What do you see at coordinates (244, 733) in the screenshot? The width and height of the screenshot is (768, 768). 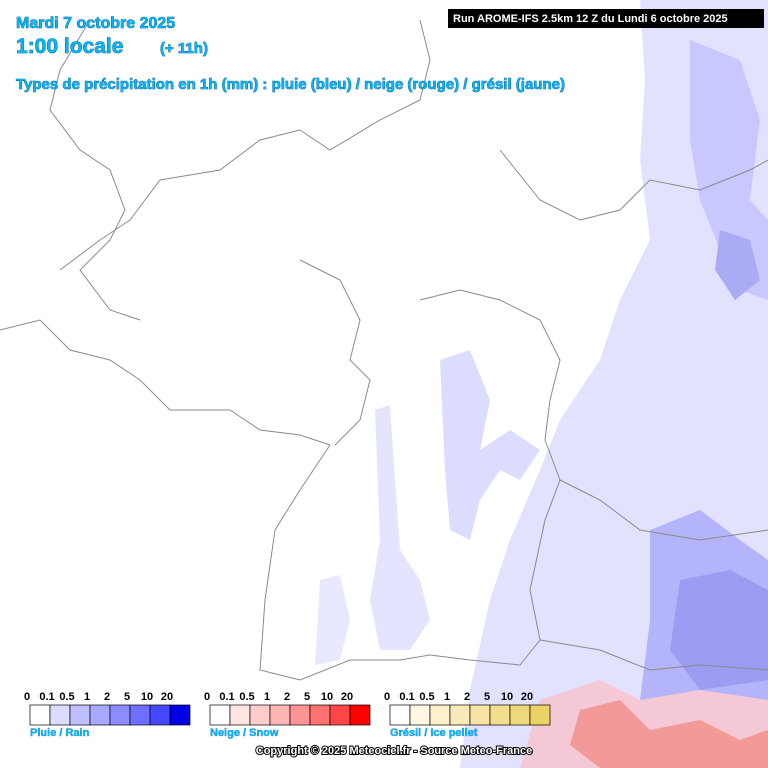 I see `legend-label: Neige / Snow` at bounding box center [244, 733].